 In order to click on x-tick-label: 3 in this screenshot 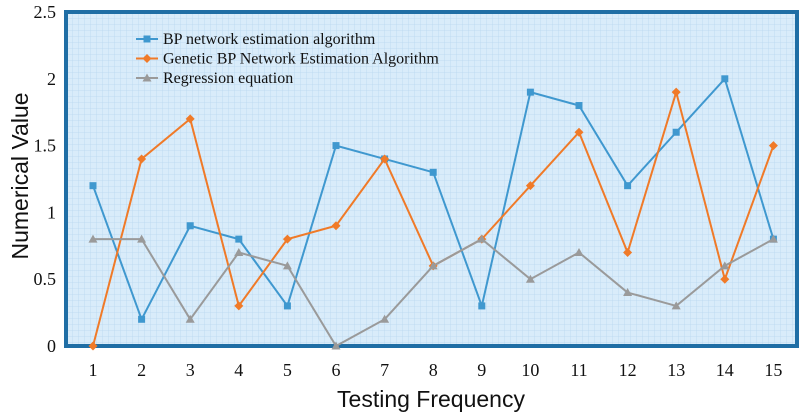, I will do `click(190, 370)`.